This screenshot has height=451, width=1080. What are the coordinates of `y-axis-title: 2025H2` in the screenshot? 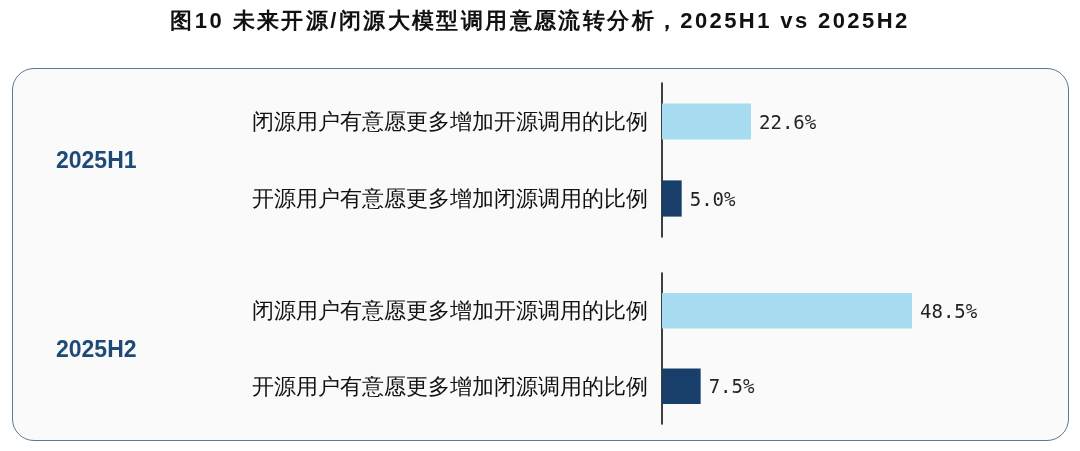 It's located at (96, 348).